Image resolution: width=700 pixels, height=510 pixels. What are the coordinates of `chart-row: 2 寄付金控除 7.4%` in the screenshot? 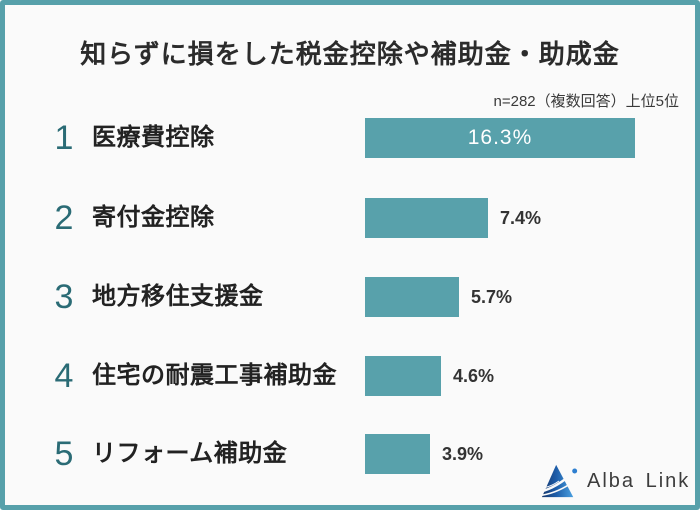 It's located at (350, 218).